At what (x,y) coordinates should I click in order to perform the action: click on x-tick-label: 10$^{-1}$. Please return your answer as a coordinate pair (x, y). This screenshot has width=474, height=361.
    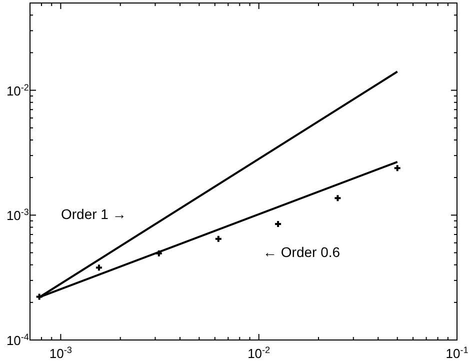
    Looking at the image, I should click on (457, 353).